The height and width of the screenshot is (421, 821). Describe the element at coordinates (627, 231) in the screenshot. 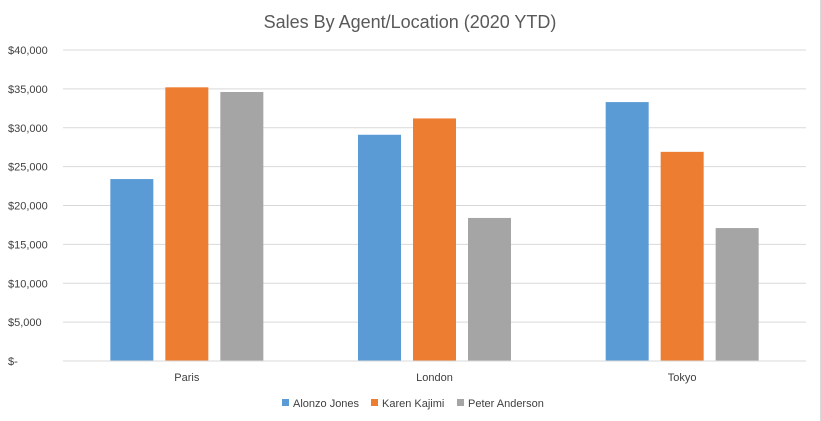

I see `bar-alonzo-jones-tokyo` at that location.